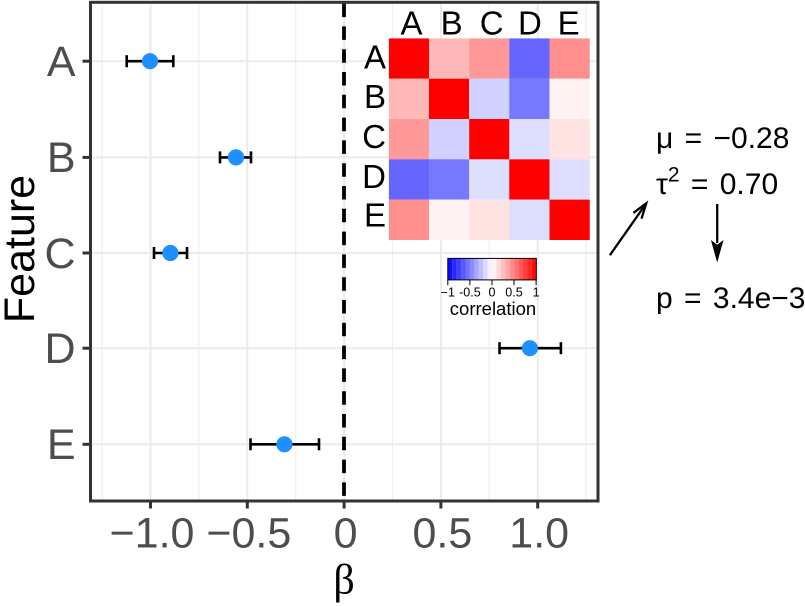 This screenshot has width=805, height=606. I want to click on svg-text: p = 3.4e−3, so click(730, 298).